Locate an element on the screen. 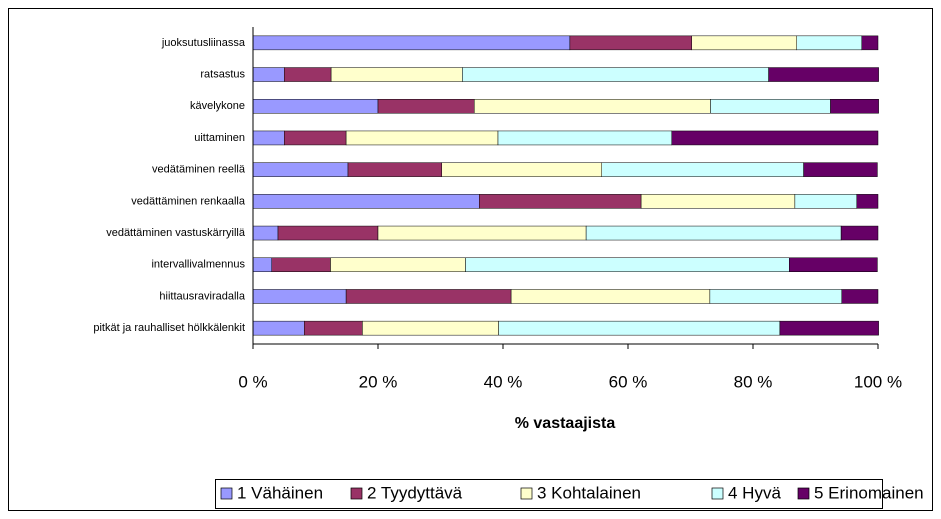 This screenshot has width=941, height=519. y-tick-label: vedätäminen reellä is located at coordinates (199, 170).